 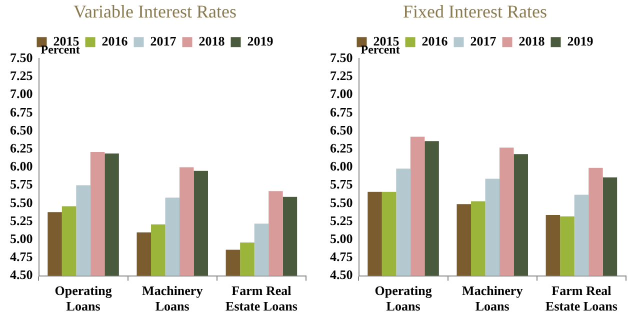 I want to click on chart-title: Variable Interest Rates, so click(x=155, y=12).